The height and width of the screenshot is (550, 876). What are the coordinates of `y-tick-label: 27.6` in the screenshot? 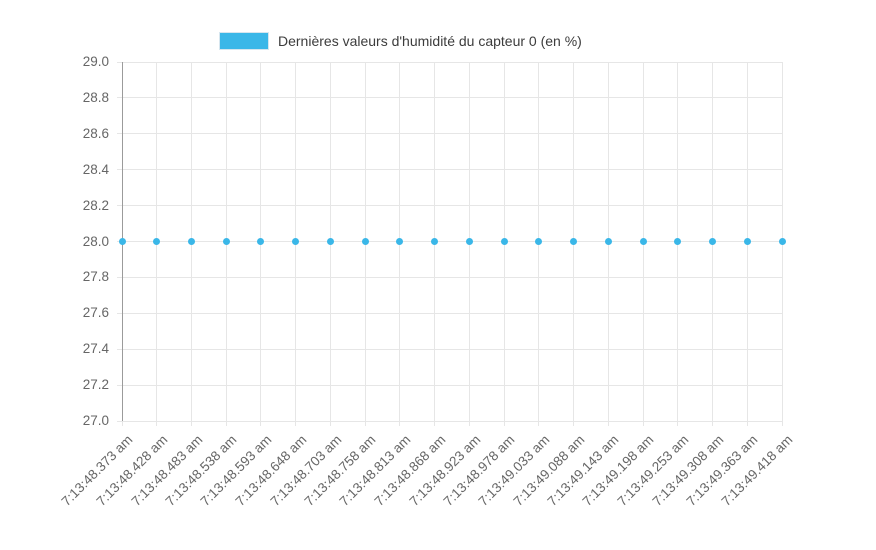 It's located at (95, 313).